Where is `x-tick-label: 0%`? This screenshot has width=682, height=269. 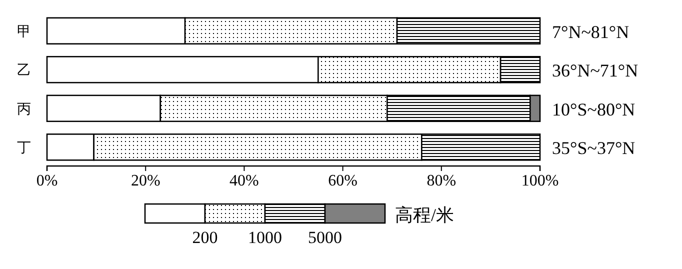
x-tick-label: 0% is located at coordinates (47, 181).